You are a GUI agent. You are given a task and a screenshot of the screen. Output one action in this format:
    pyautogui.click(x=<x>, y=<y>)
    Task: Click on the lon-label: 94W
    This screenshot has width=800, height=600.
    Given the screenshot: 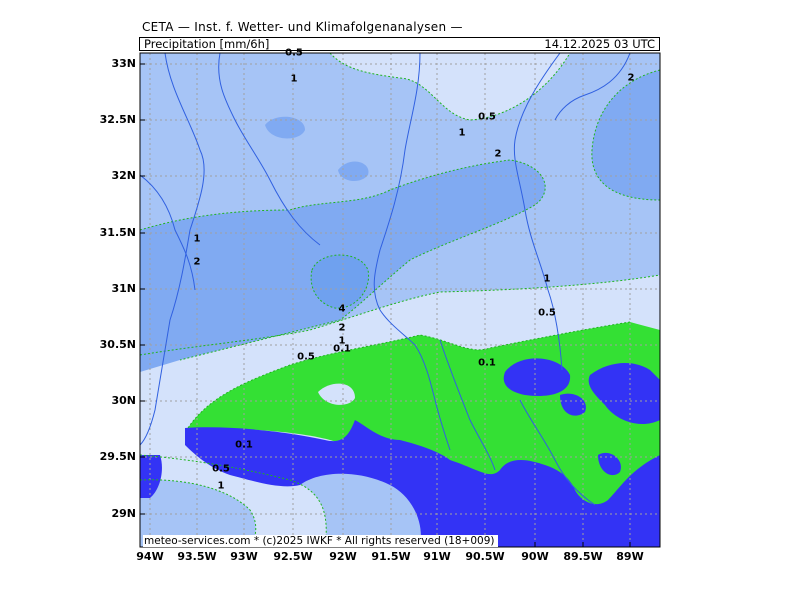 What is the action you would take?
    pyautogui.click(x=150, y=556)
    